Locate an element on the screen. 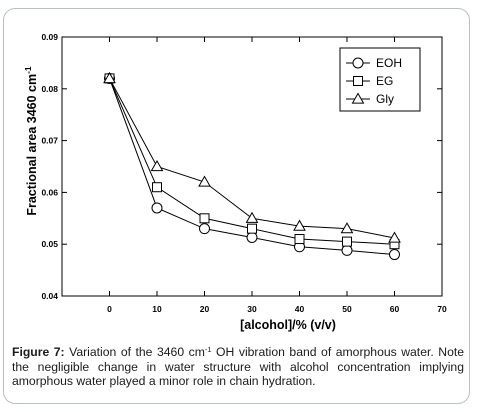 The width and height of the screenshot is (477, 412). x-tick-label: 0 is located at coordinates (109, 309).